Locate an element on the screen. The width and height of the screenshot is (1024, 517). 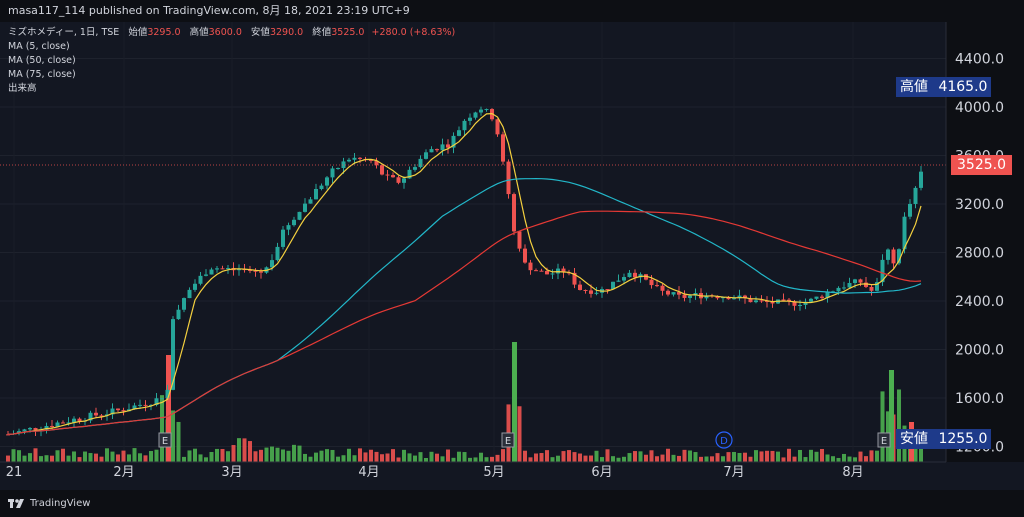
legend-ma50: MA (50, close) is located at coordinates (42, 60).